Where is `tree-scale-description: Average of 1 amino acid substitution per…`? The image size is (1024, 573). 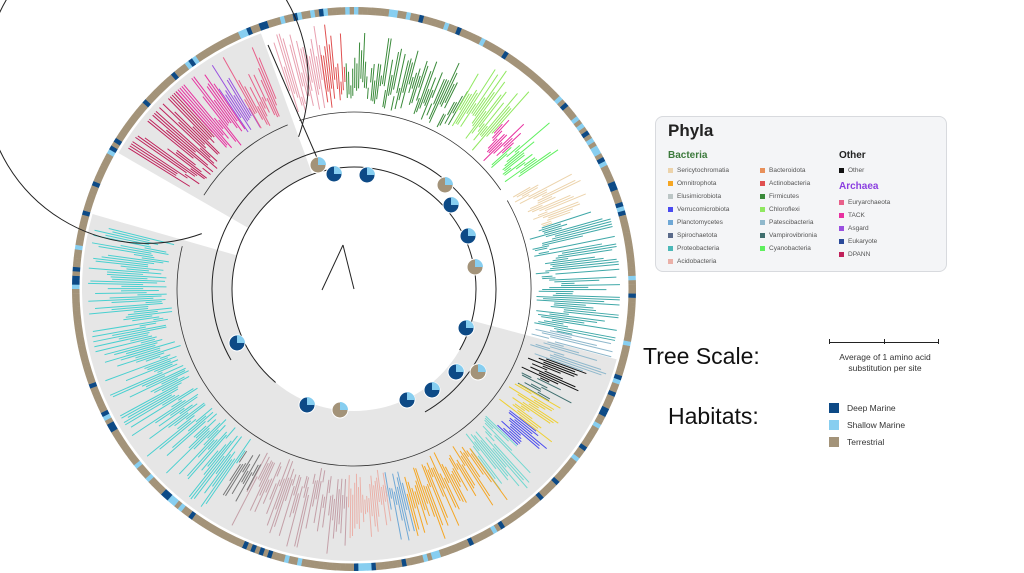 tree-scale-description: Average of 1 amino acid substitution per… is located at coordinates (885, 363).